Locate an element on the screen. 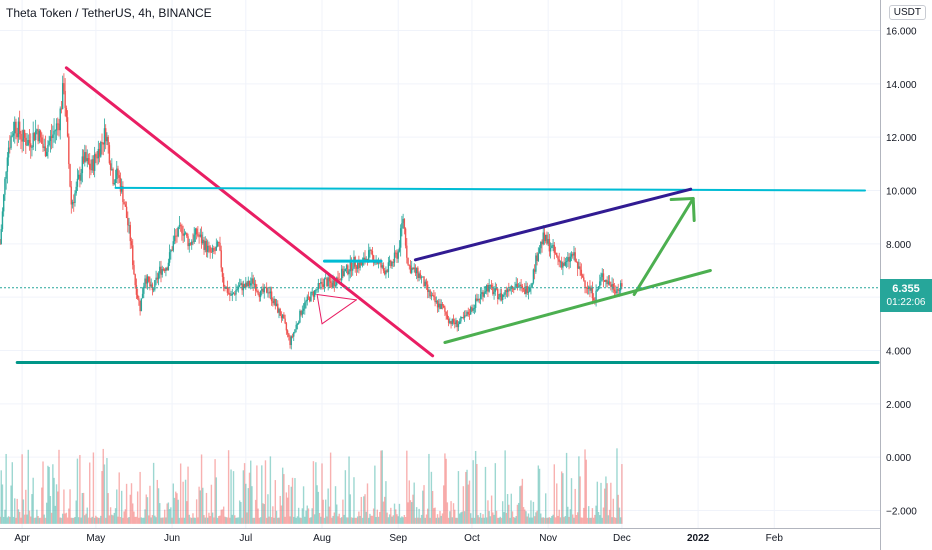  time-tick-label: Nov is located at coordinates (548, 538).